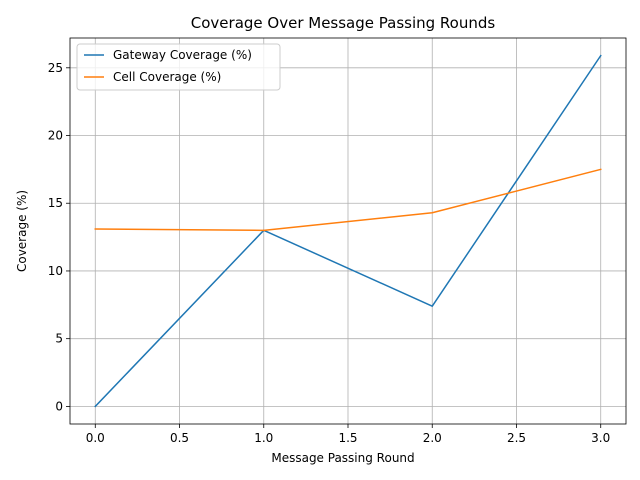 The width and height of the screenshot is (640, 480). Describe the element at coordinates (55, 136) in the screenshot. I see `y-tick-label: 20` at that location.